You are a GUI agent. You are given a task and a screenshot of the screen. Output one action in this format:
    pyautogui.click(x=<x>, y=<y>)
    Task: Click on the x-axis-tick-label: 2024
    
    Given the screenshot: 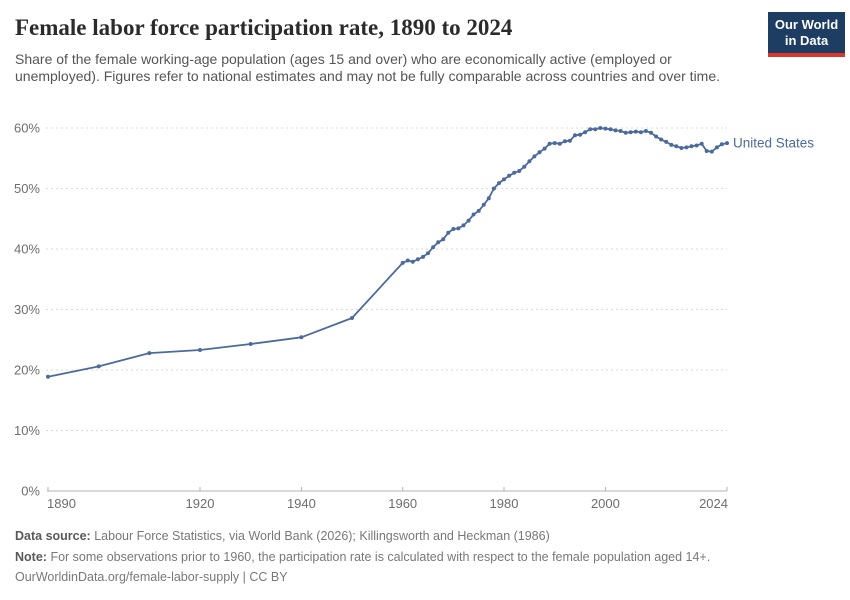 What is the action you would take?
    pyautogui.click(x=713, y=503)
    